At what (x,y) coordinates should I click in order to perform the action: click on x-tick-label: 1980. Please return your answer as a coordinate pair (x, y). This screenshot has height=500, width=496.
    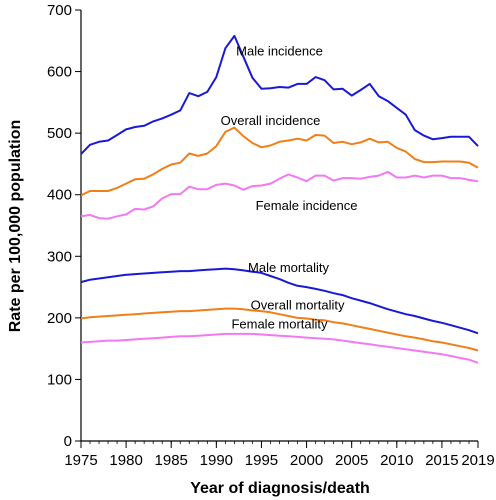
    Looking at the image, I should click on (125, 460).